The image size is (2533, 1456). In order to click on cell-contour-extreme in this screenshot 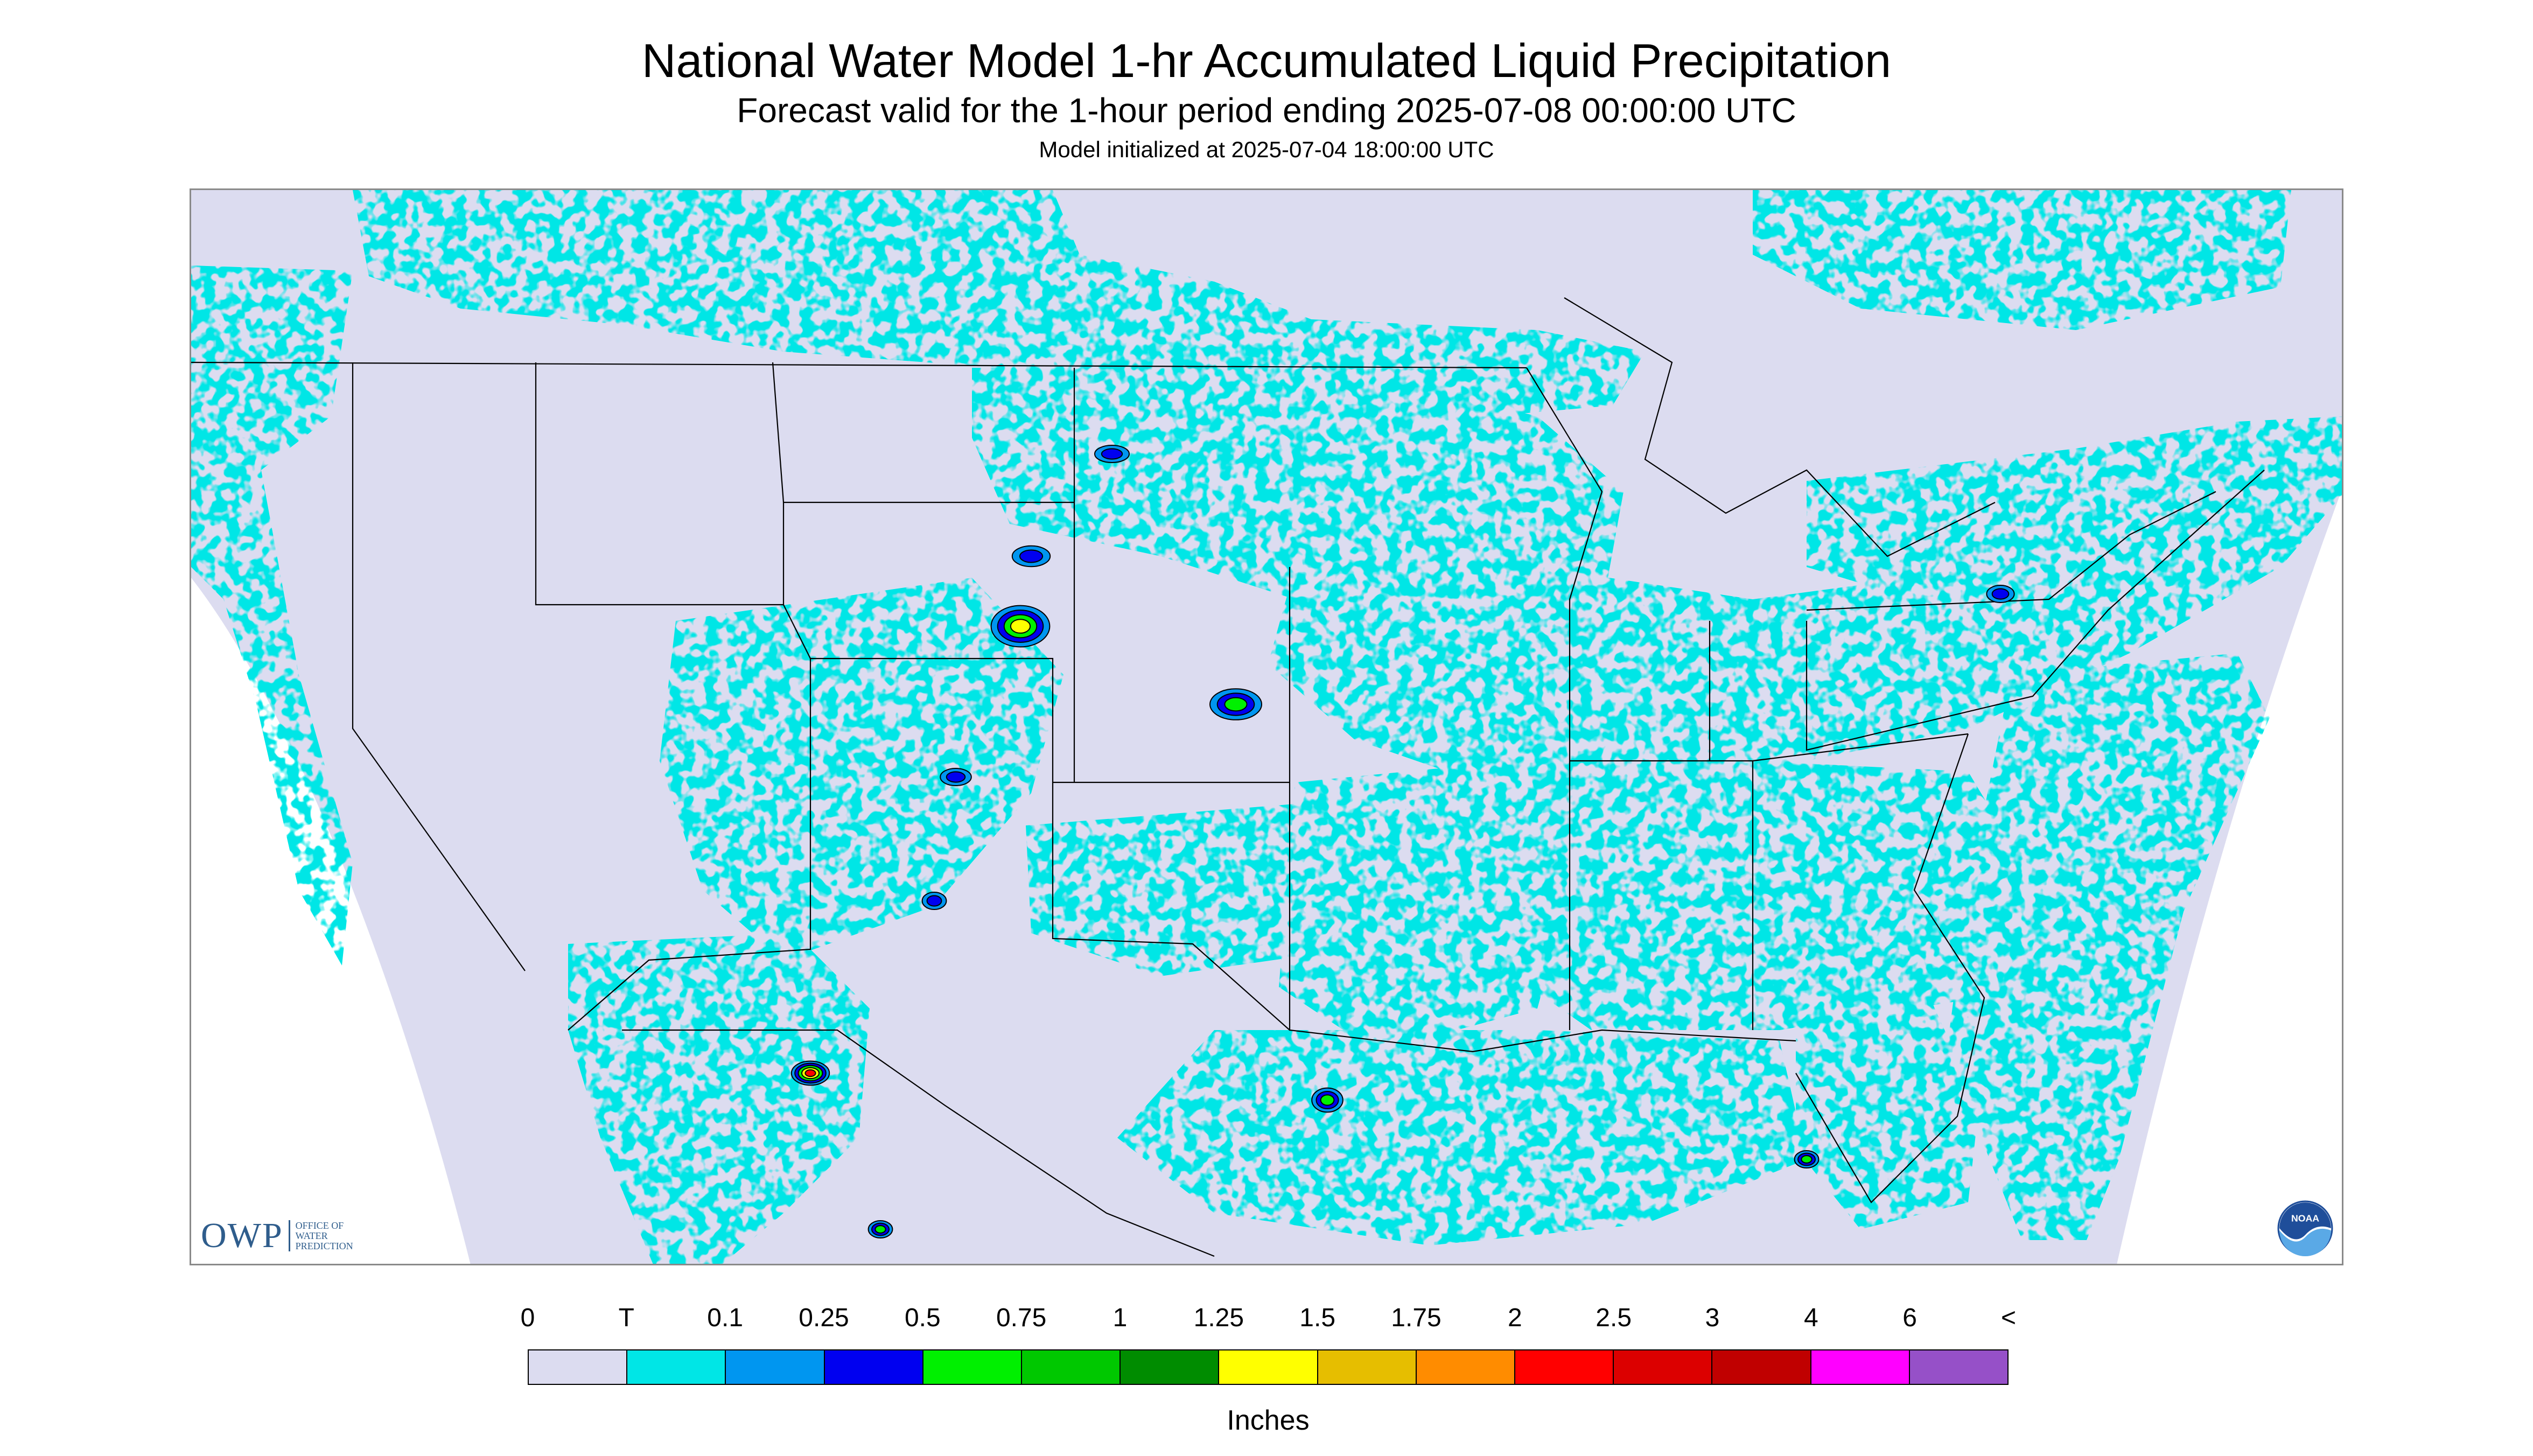, I will do `click(810, 1073)`.